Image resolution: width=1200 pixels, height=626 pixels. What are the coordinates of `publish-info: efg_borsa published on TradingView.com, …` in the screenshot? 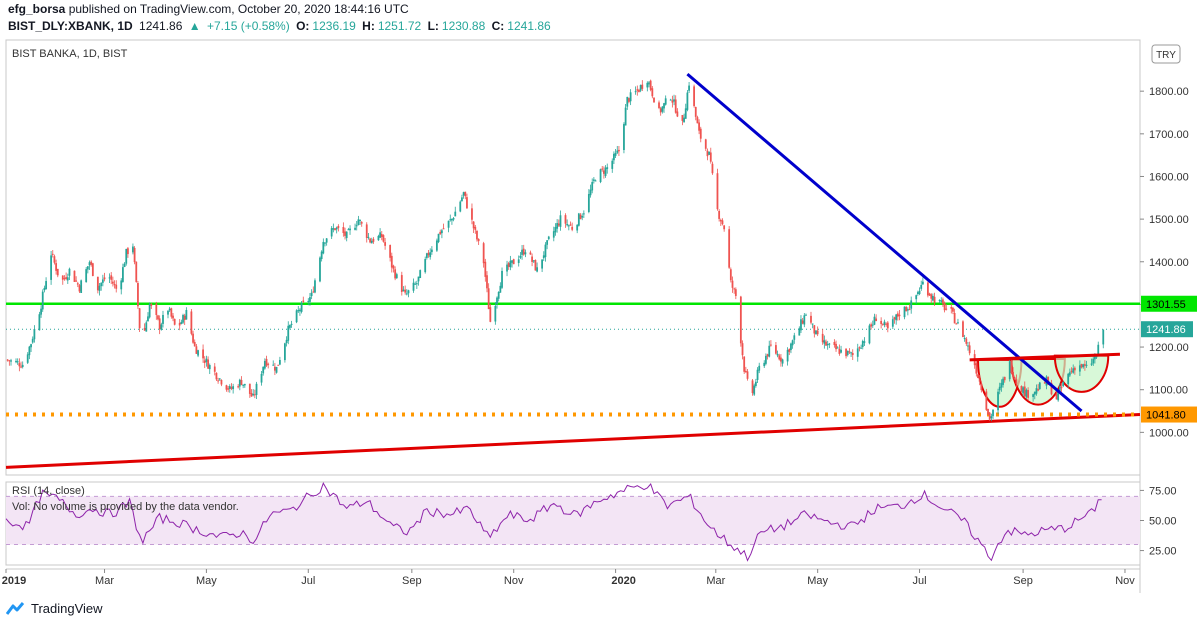 It's located at (208, 9).